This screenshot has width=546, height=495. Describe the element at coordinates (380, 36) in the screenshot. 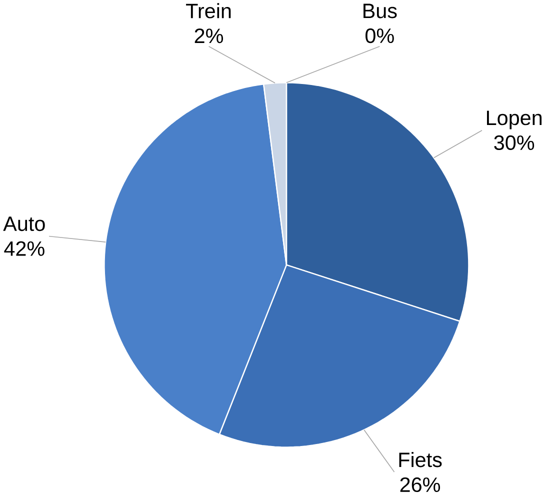

I see `text: 0%` at that location.